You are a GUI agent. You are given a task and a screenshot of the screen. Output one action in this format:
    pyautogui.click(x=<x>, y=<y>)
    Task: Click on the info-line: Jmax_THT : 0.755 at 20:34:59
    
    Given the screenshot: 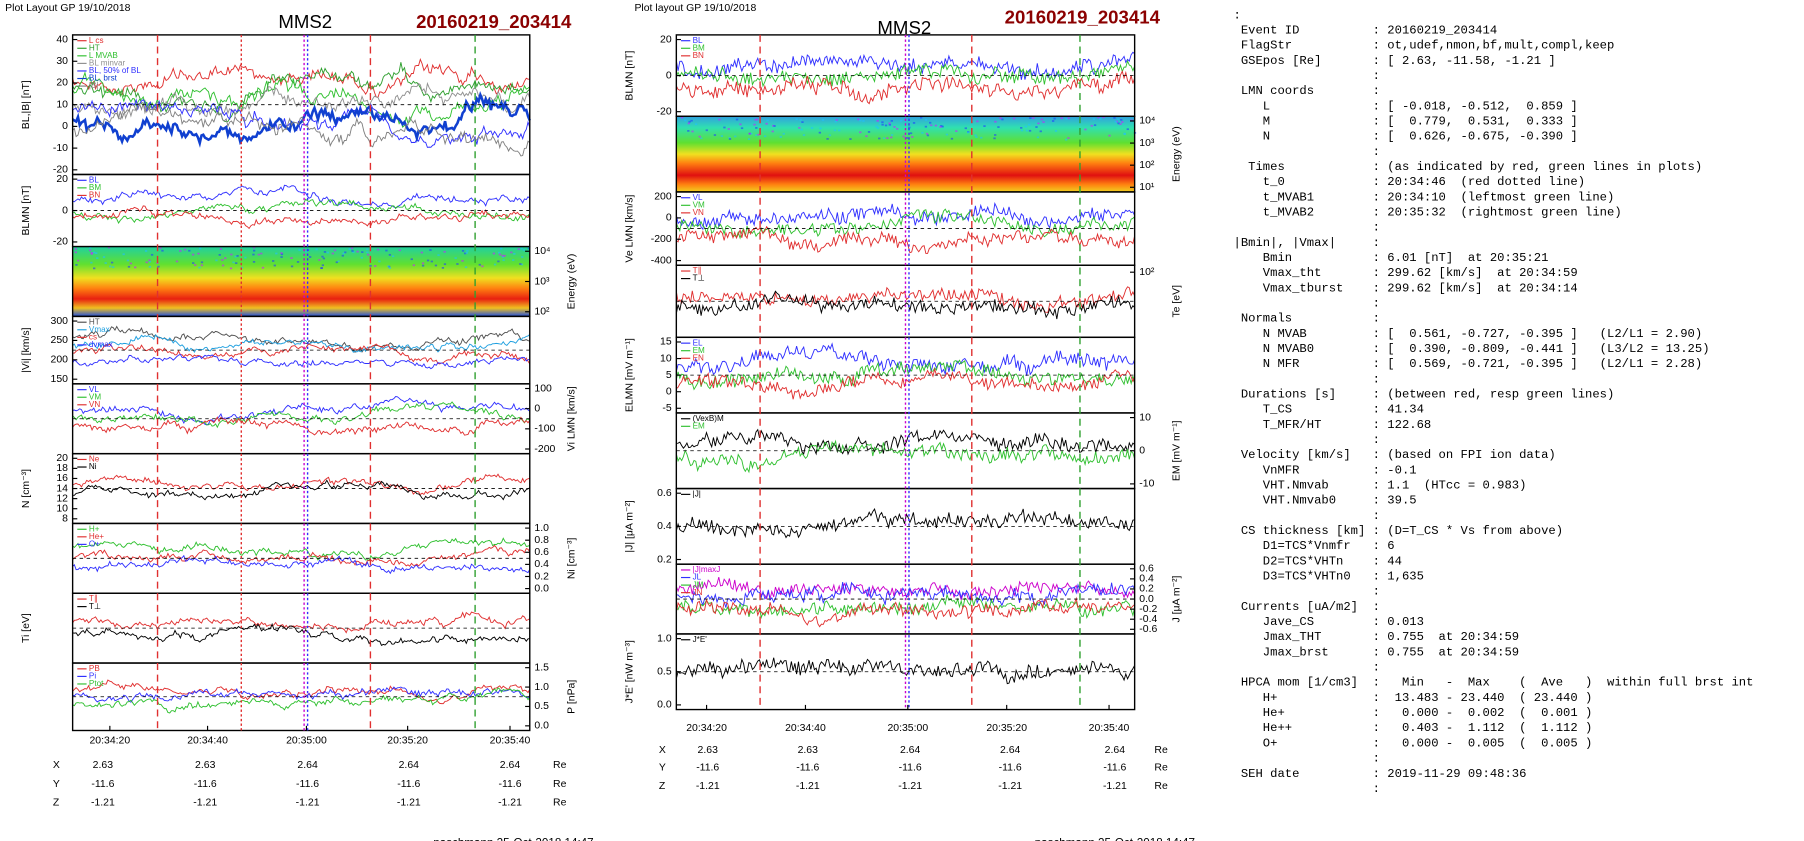 What is the action you would take?
    pyautogui.click(x=1377, y=637)
    